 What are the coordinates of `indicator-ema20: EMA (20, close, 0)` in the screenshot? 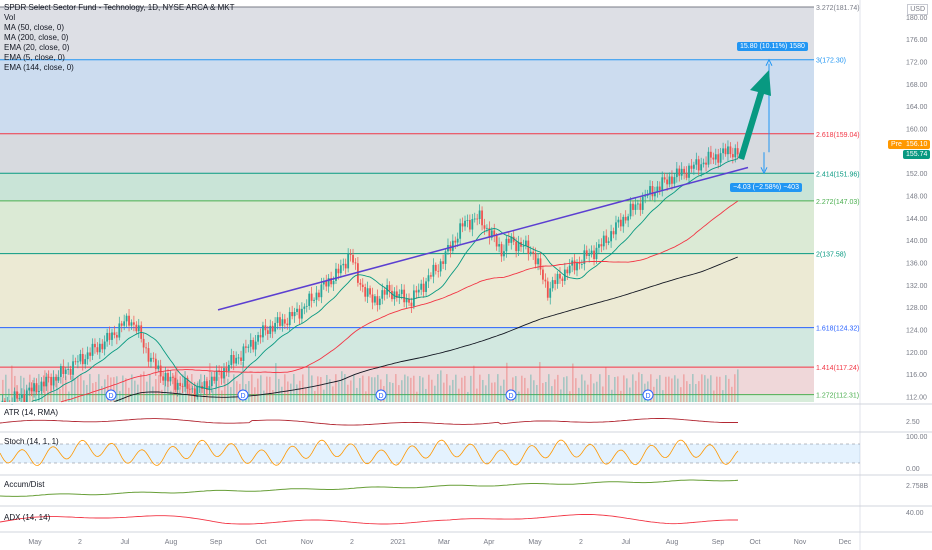 It's located at (37, 47).